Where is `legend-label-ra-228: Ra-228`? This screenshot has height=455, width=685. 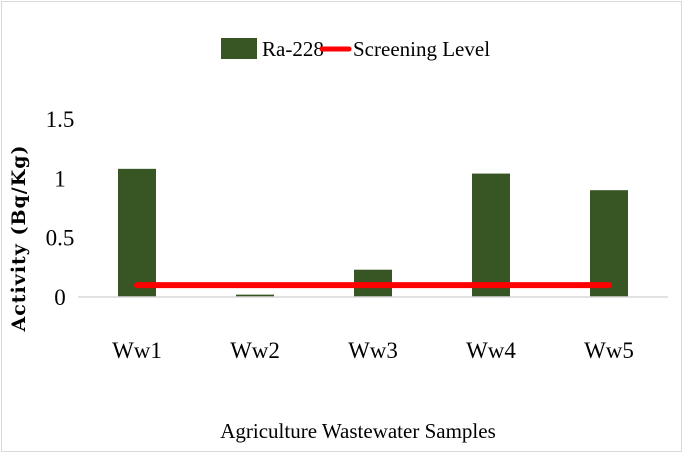
legend-label-ra-228: Ra-228 is located at coordinates (293, 49).